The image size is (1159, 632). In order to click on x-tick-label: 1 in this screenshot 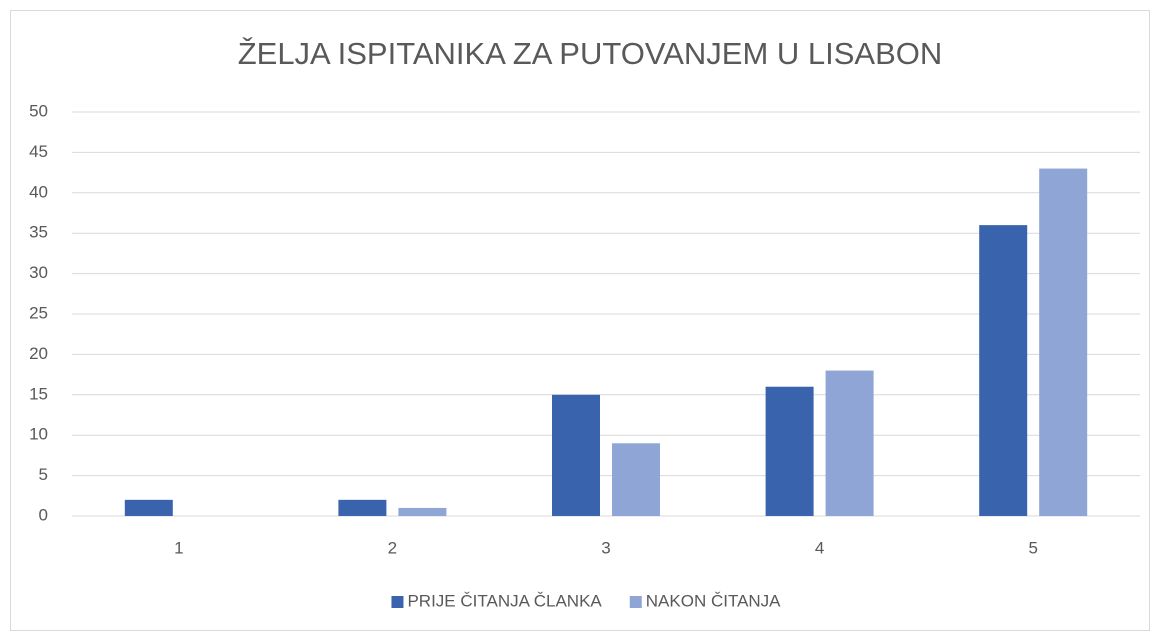, I will do `click(178, 547)`.